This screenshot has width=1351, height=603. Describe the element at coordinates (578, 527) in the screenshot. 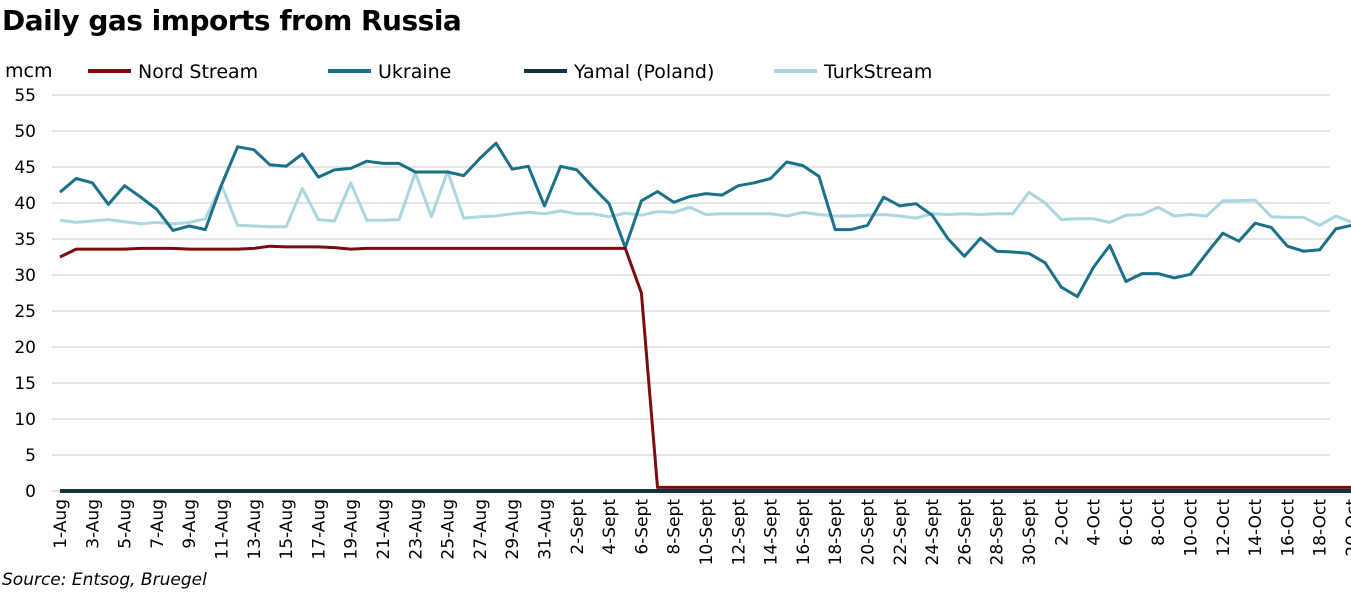

I see `x-tick-label: 2-Sept` at that location.